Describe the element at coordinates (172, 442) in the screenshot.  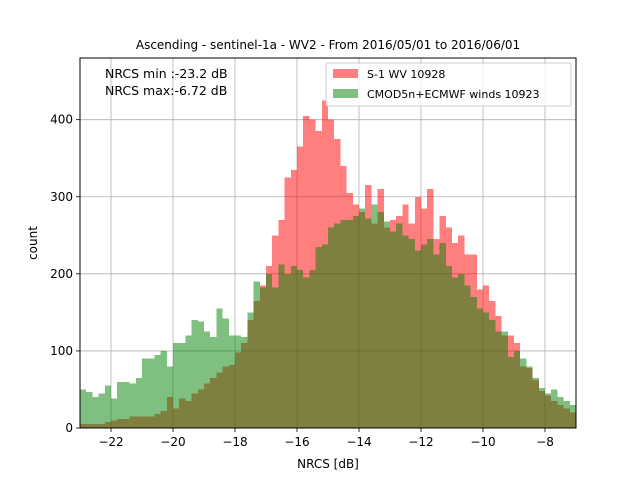
I see `x-tick-label: −20` at that location.